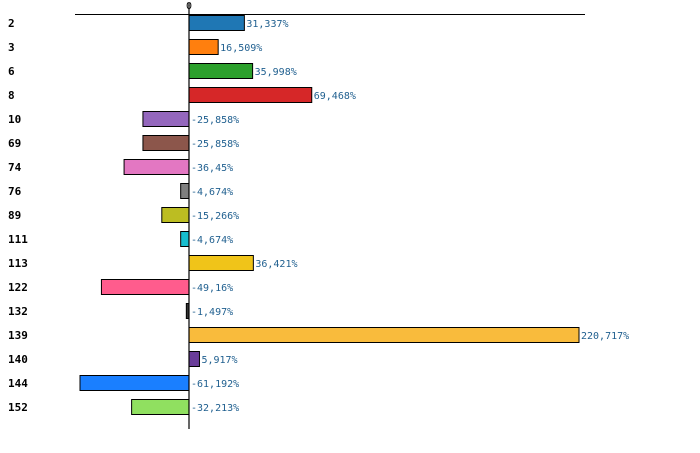 This screenshot has height=453, width=700. Describe the element at coordinates (11, 23) in the screenshot. I see `category-label: 2` at that location.